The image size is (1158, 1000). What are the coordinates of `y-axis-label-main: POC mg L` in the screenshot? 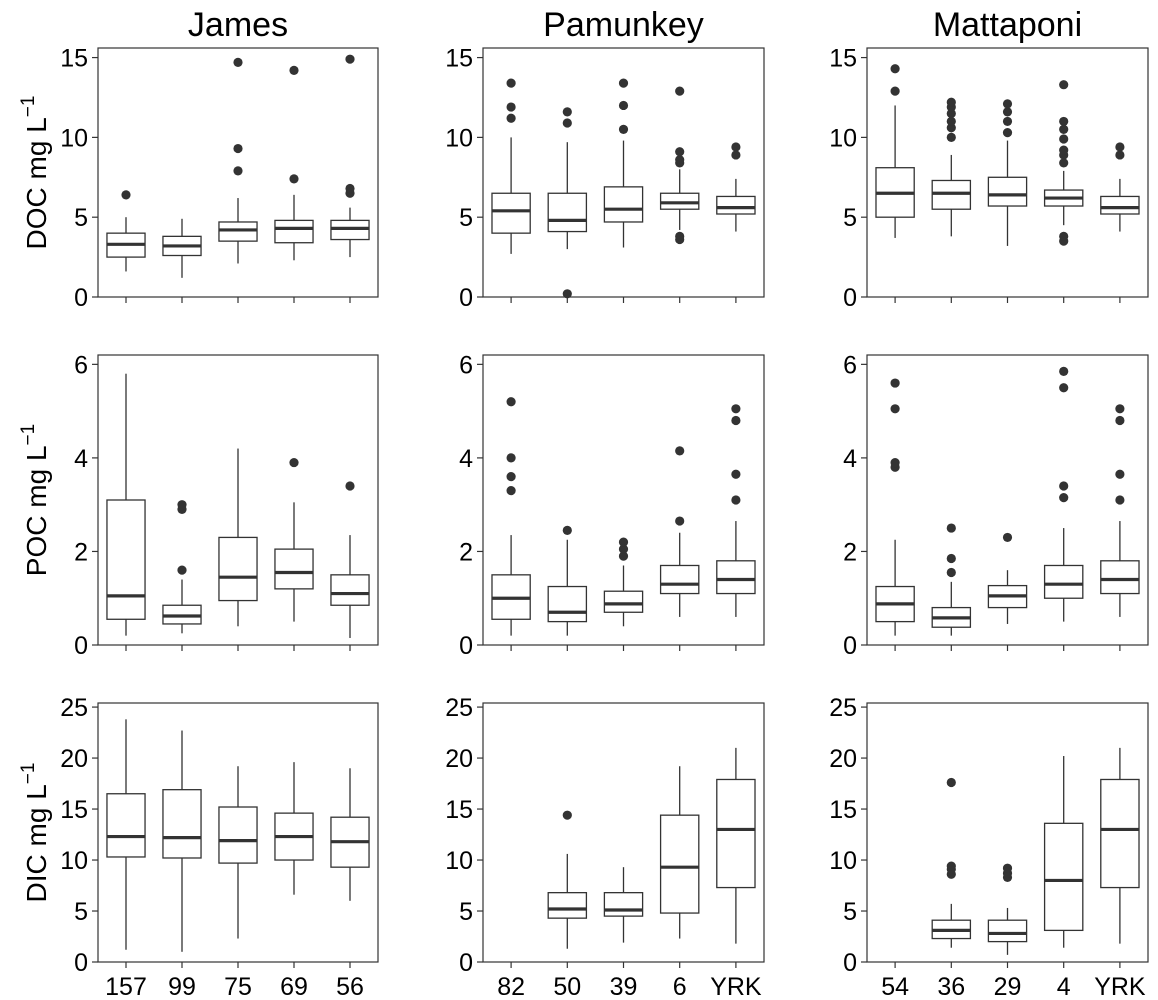 It's located at (36, 510).